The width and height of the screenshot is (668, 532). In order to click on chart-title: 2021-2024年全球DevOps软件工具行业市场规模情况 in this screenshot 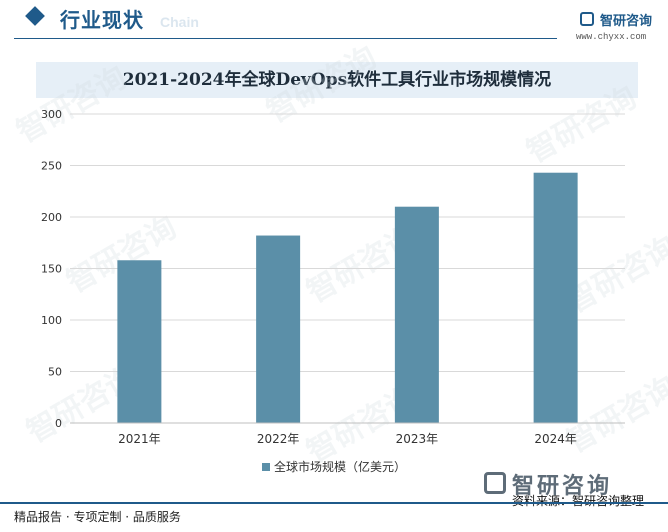, I will do `click(337, 80)`.